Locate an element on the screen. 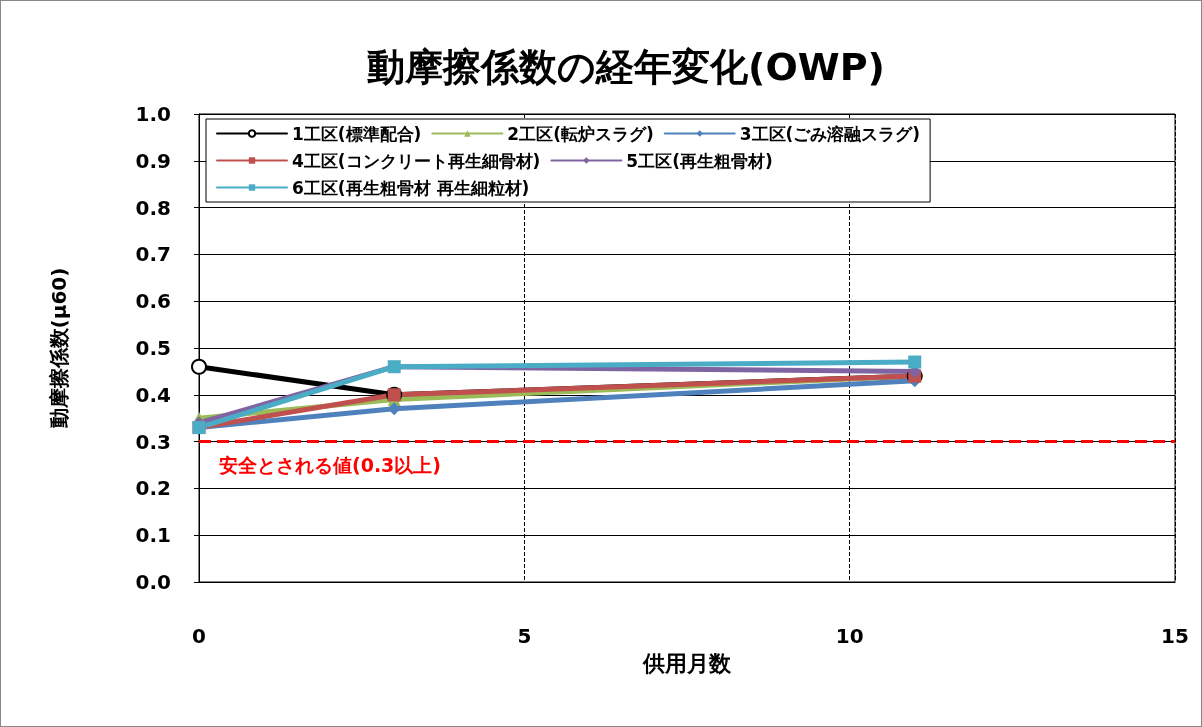 This screenshot has height=727, width=1202. y-axis-title: 動摩擦係数(μ60) is located at coordinates (59, 348).